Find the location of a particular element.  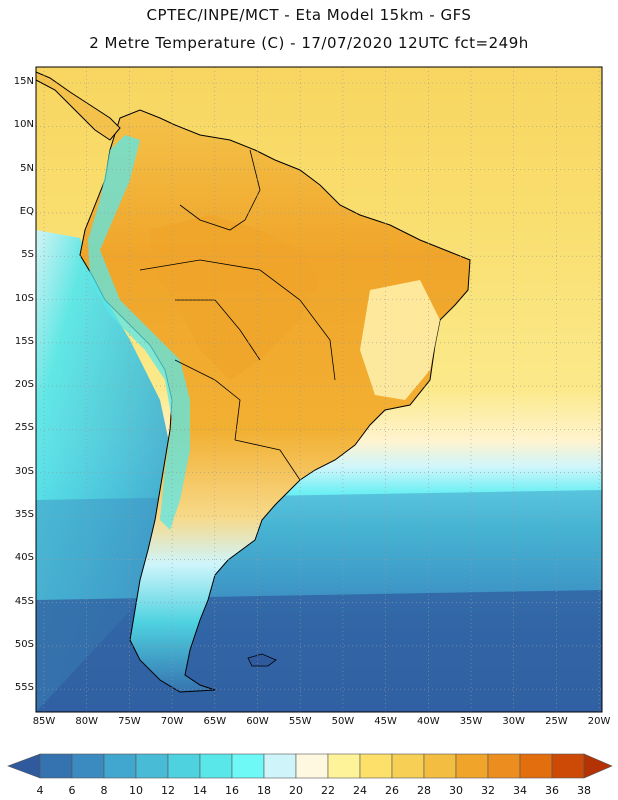

lat-label: 5N is located at coordinates (27, 168).